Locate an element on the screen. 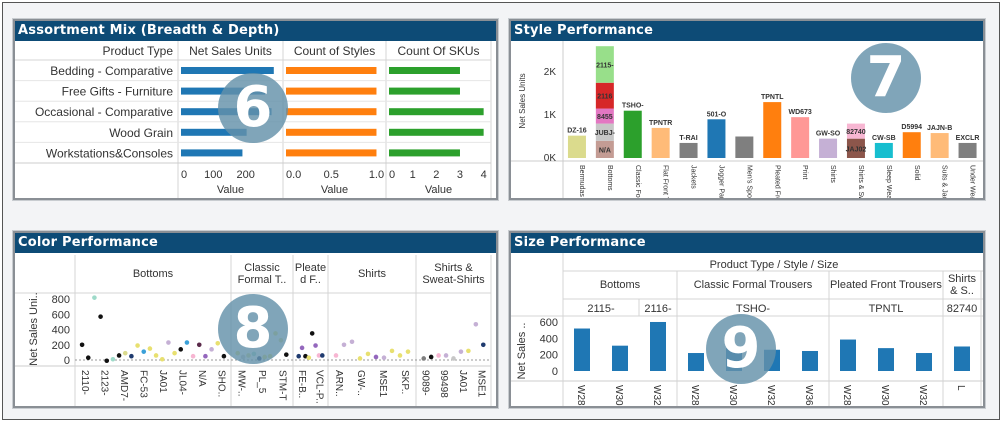  axis-tick-label: 200 is located at coordinates (245, 175).